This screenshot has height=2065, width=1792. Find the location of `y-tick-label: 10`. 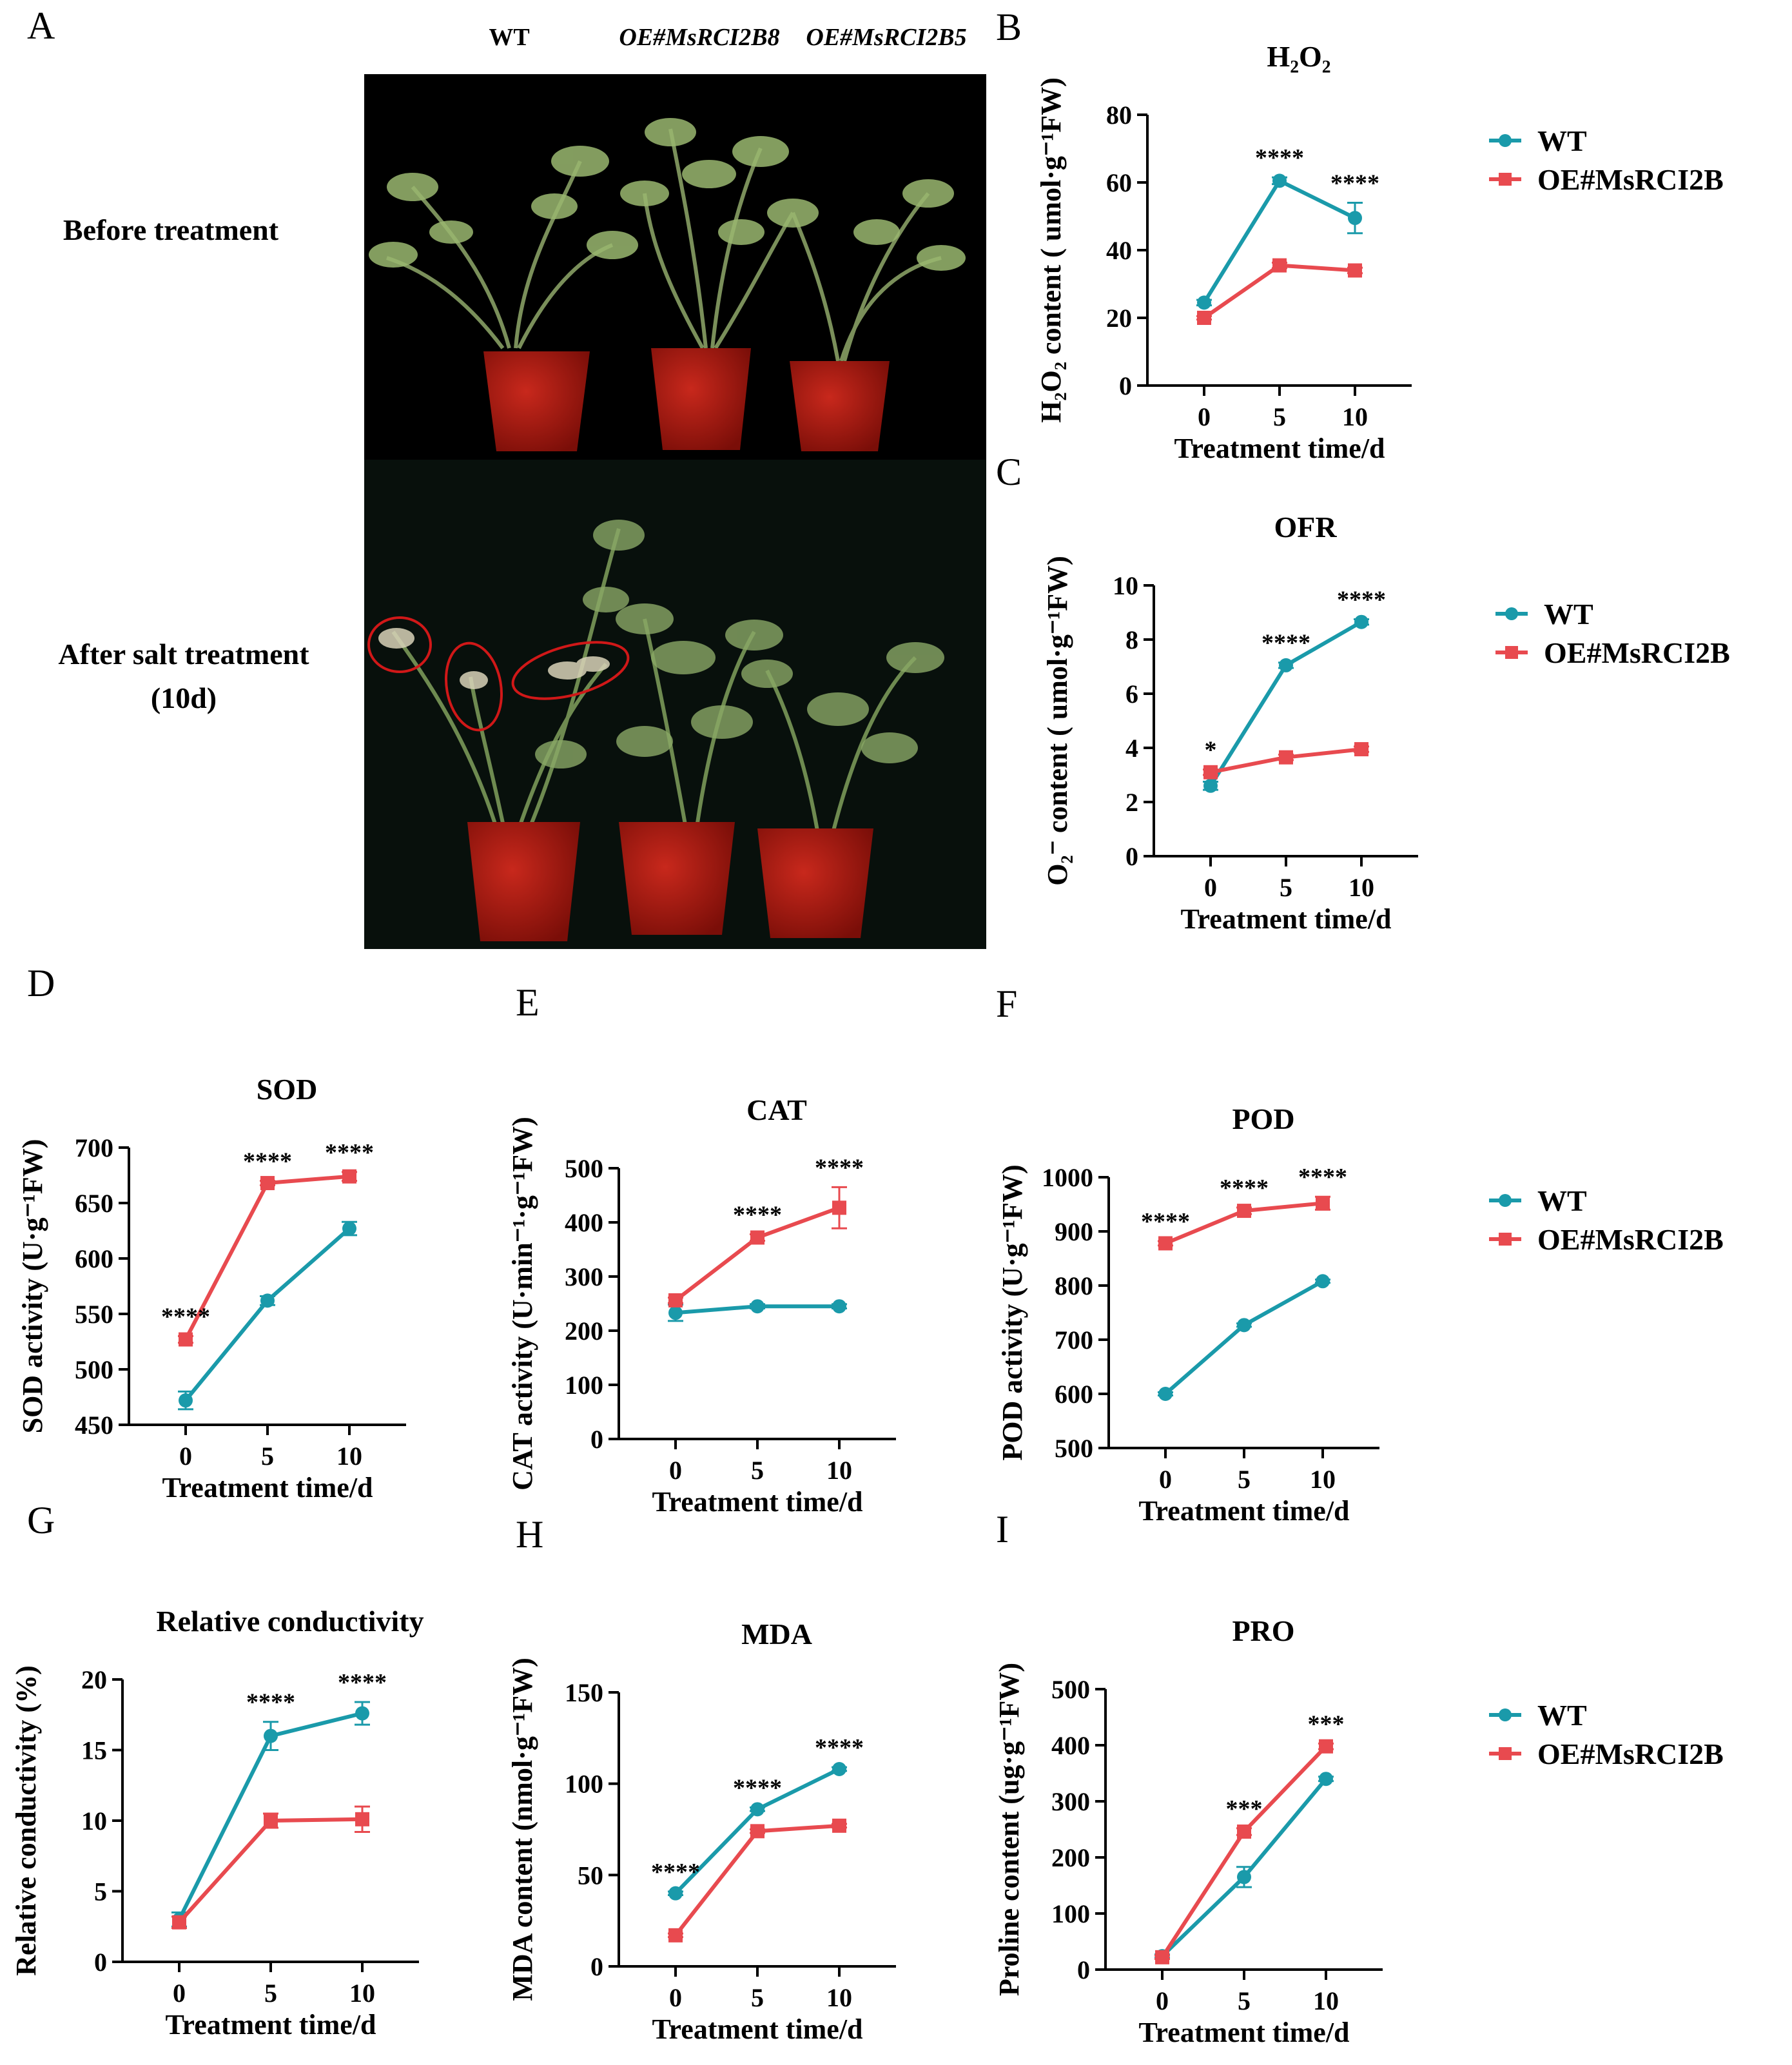

y-tick-label: 10 is located at coordinates (1125, 585).